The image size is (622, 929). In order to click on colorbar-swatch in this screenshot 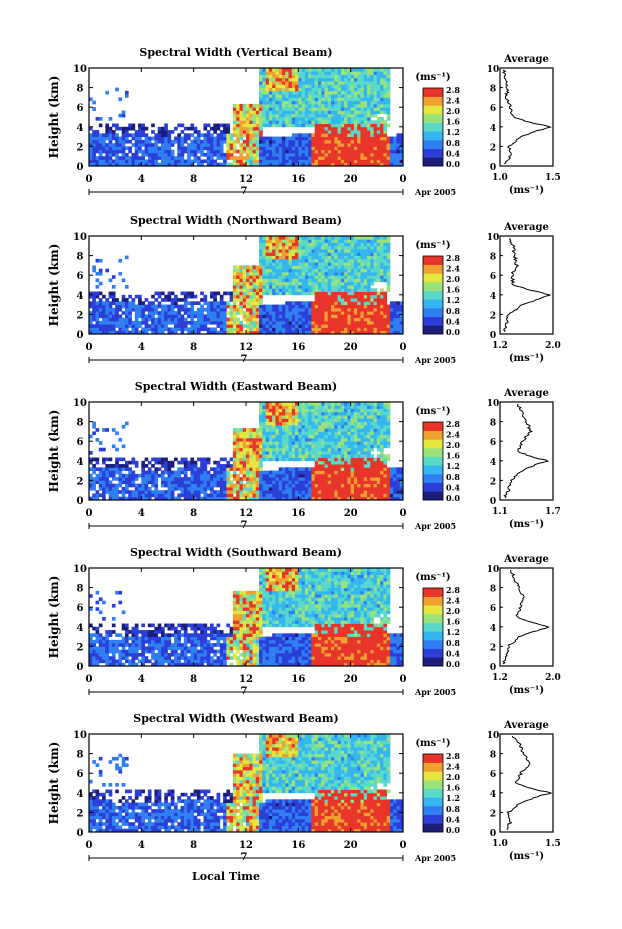, I will do `click(433, 162)`.